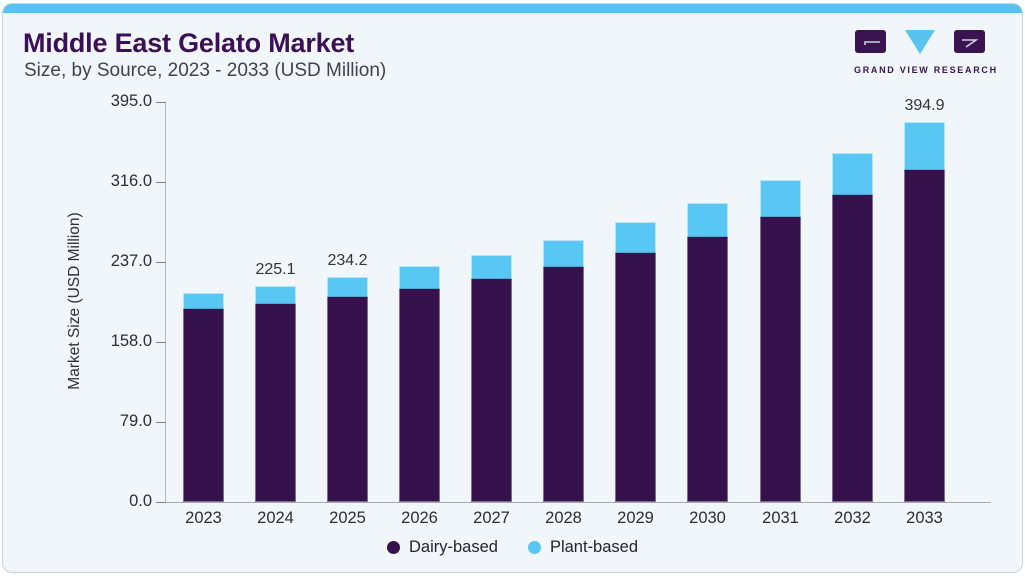 Image resolution: width=1025 pixels, height=576 pixels. I want to click on legend-item-plant-based: Plant-based, so click(583, 547).